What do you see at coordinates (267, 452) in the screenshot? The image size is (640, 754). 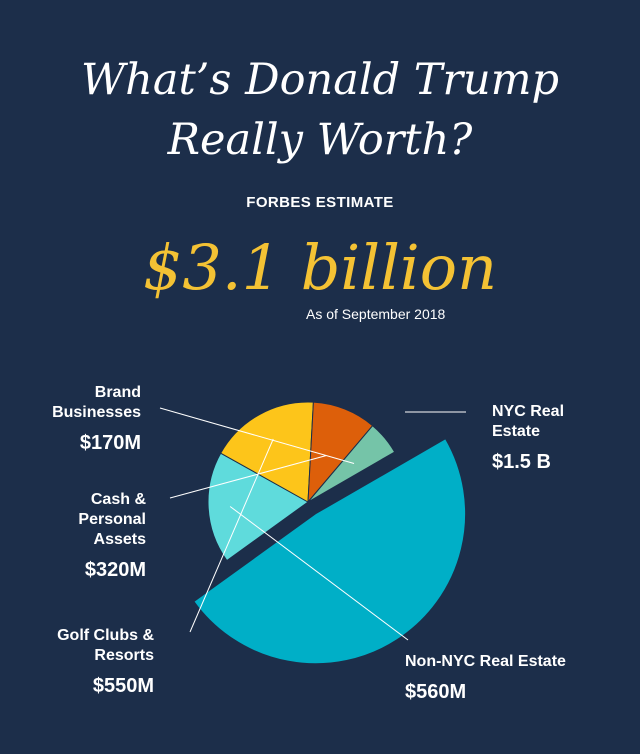 I see `pie-slice-golf-clubs` at bounding box center [267, 452].